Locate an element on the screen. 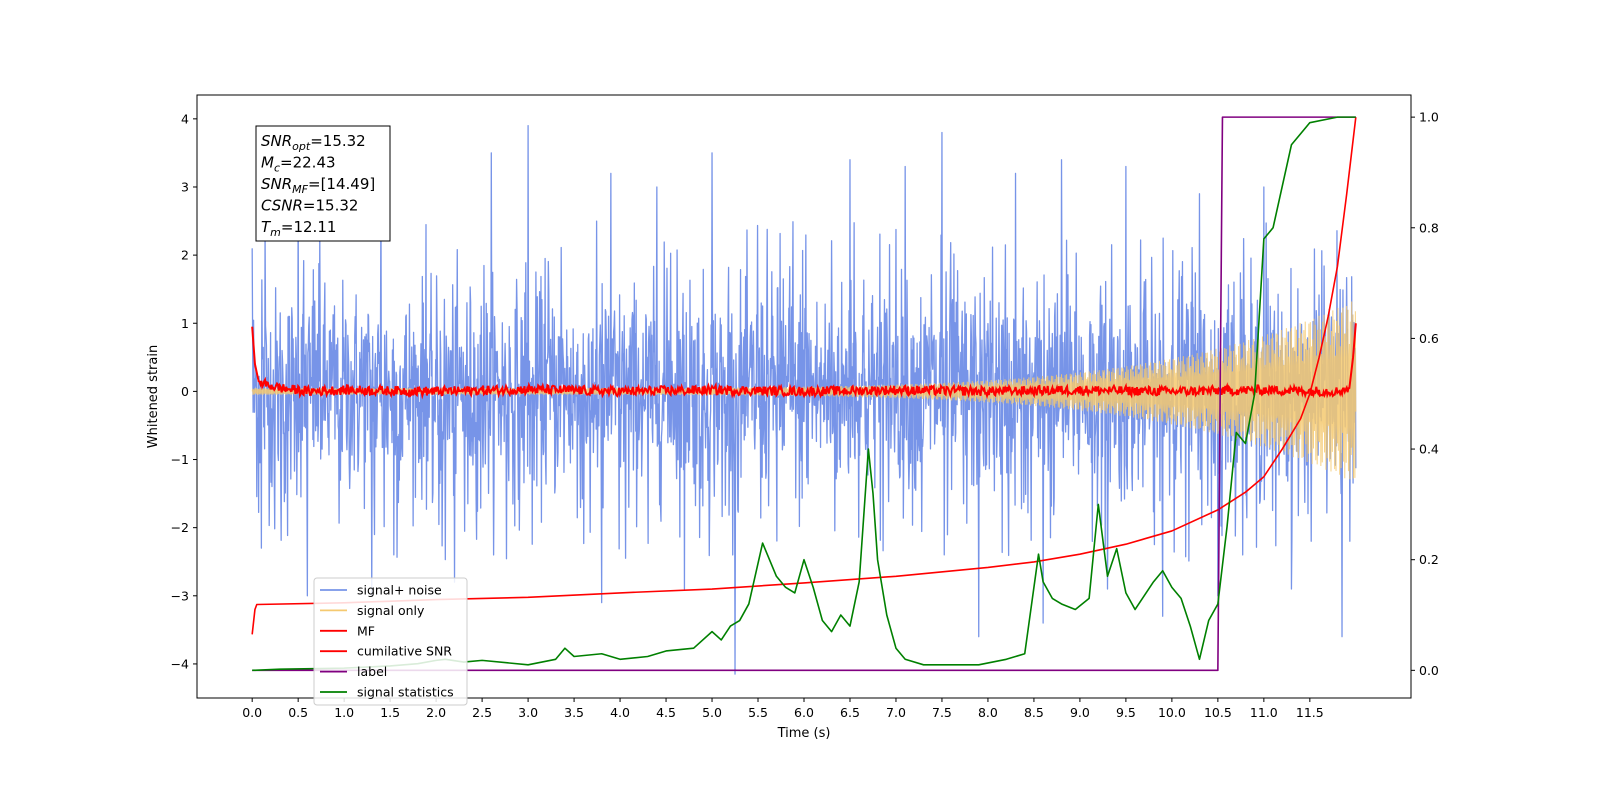 The height and width of the screenshot is (800, 1600). x-tick-label: 2.5 is located at coordinates (482, 712).